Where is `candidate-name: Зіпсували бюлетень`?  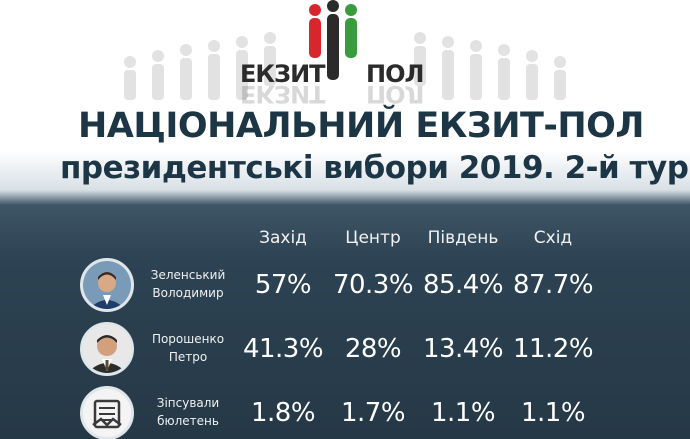
candidate-name: Зіпсували бюлетень is located at coordinates (188, 412).